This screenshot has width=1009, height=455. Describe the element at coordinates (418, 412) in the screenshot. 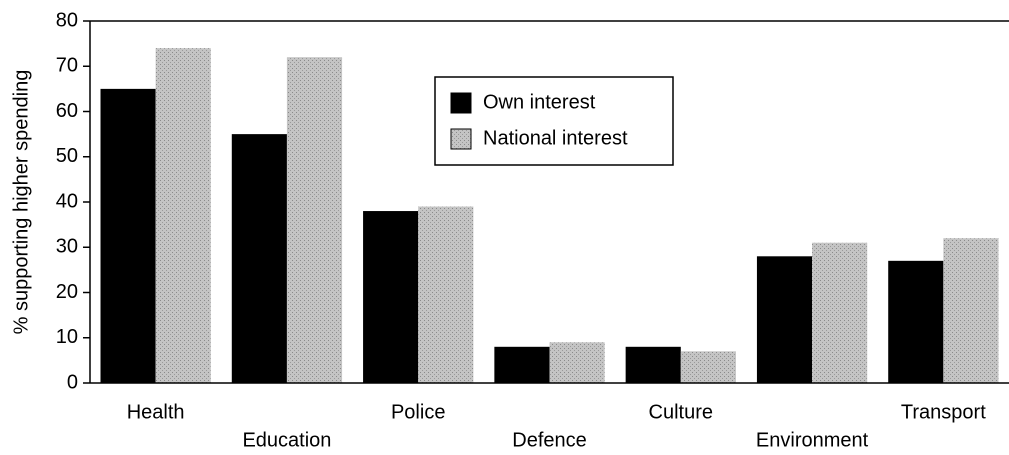

I see `x-tick-label: Police` at that location.